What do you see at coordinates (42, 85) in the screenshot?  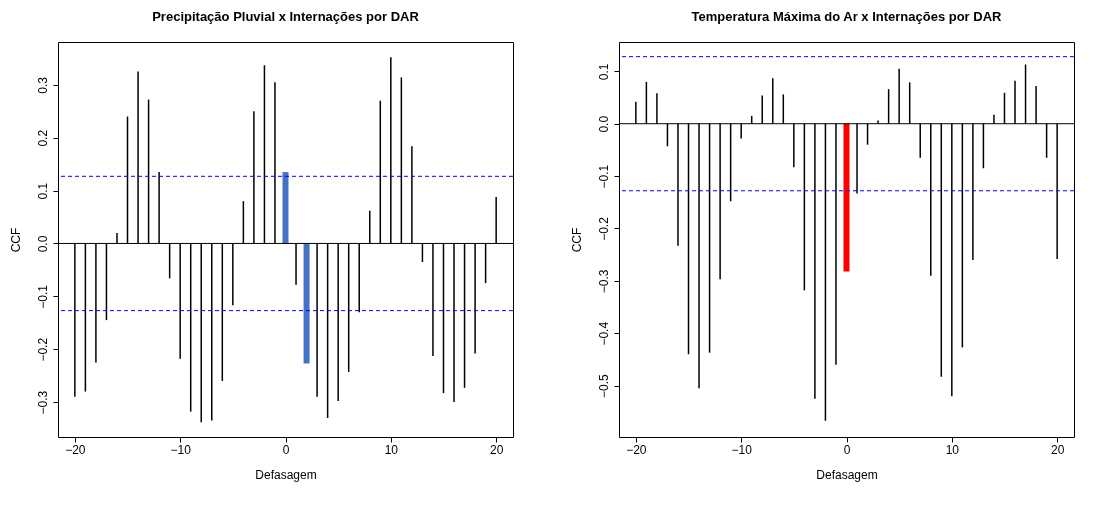 I see `y-tick-label: 0.3` at bounding box center [42, 85].